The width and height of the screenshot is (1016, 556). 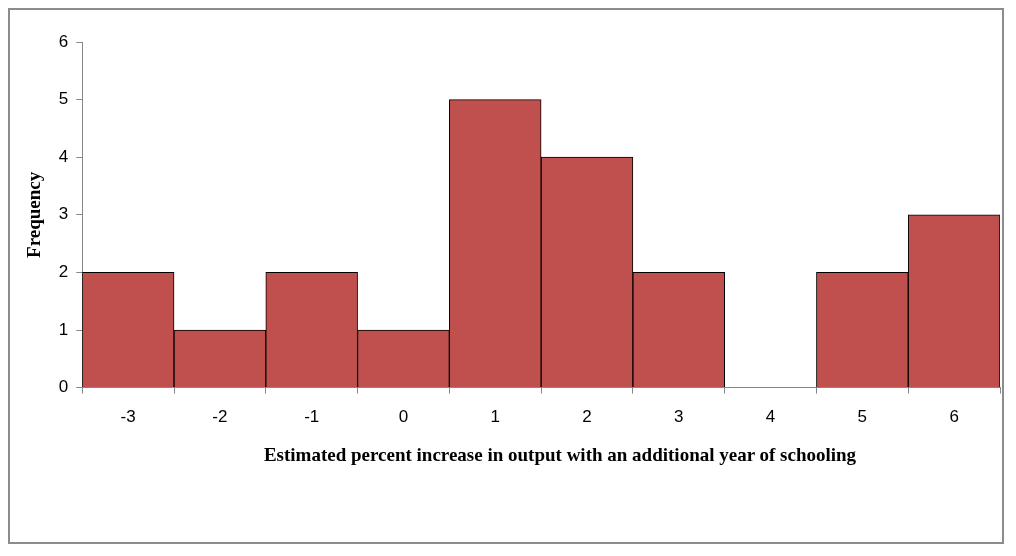 I want to click on x-tick-label: 3, so click(x=679, y=417).